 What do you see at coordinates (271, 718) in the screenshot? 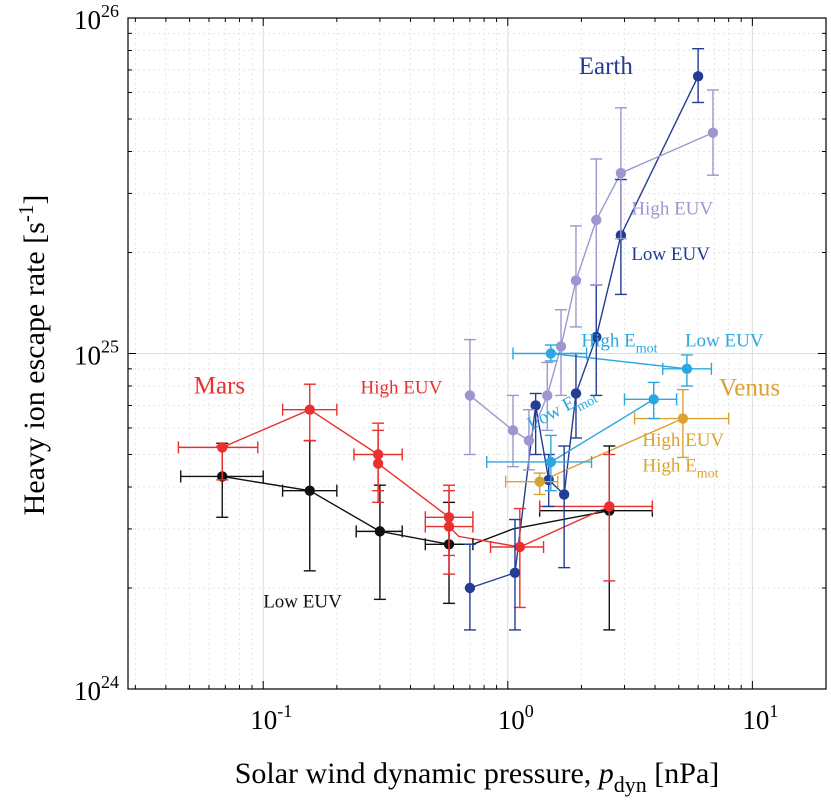
I see `x-tick-label: 10⁻¹` at bounding box center [271, 718].